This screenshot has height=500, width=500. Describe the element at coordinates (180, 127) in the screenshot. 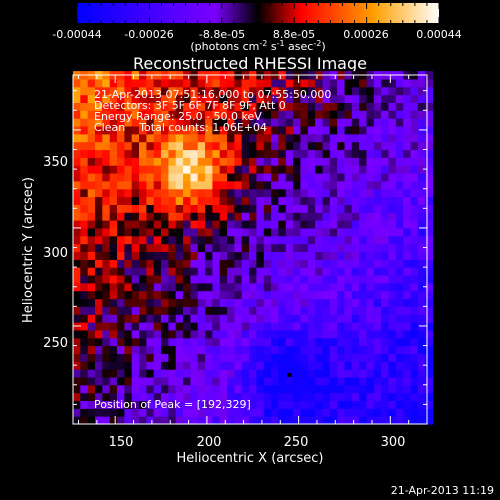

I see `annotation-clean-counts: Clean Total counts: 1.06E+04` at that location.